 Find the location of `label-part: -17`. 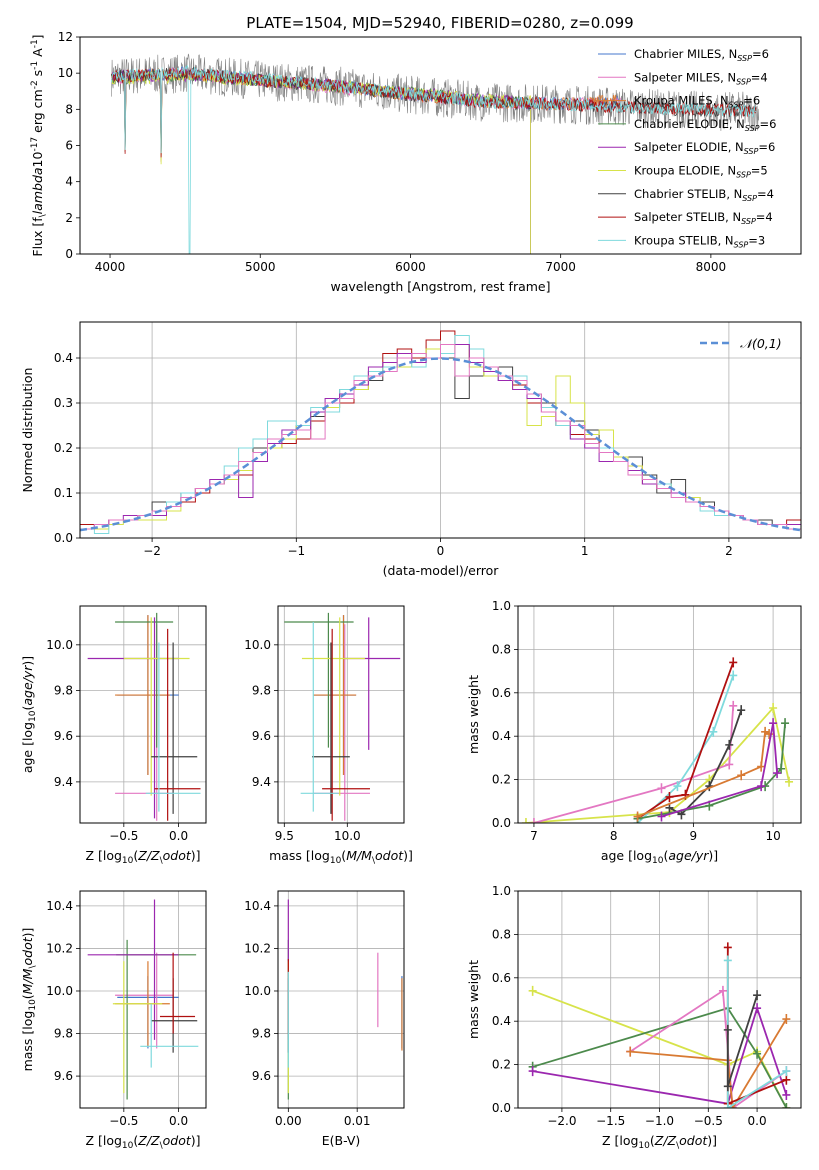

label-part: -17 is located at coordinates (35, 144).